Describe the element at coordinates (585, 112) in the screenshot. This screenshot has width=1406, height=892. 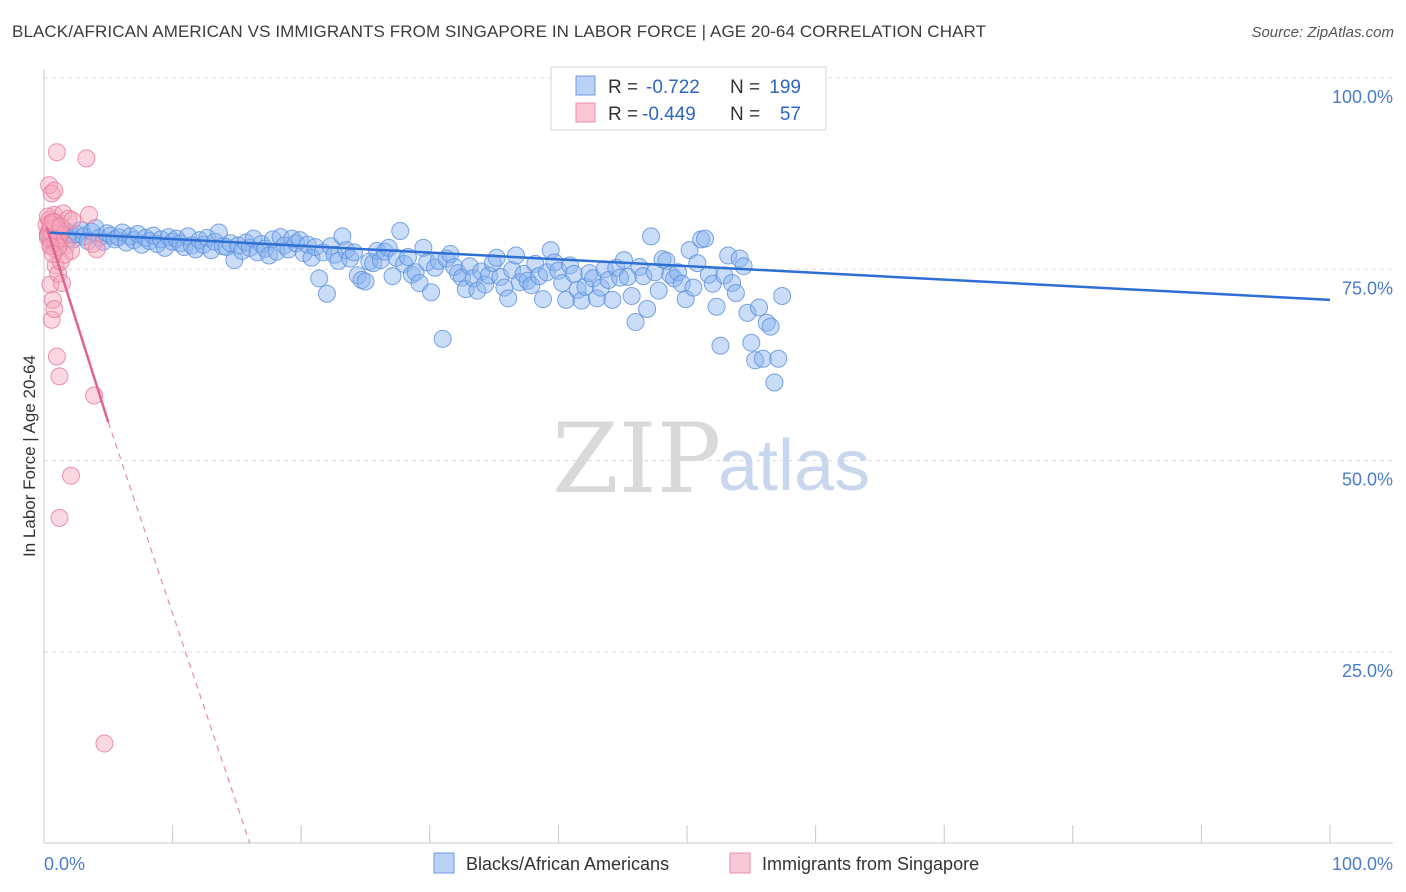
I see `legend-swatch-pink` at that location.